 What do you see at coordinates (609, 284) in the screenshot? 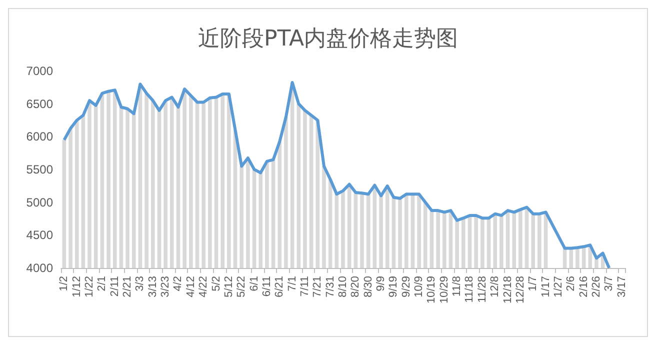
I see `x-tick-label: 3/7` at bounding box center [609, 284].